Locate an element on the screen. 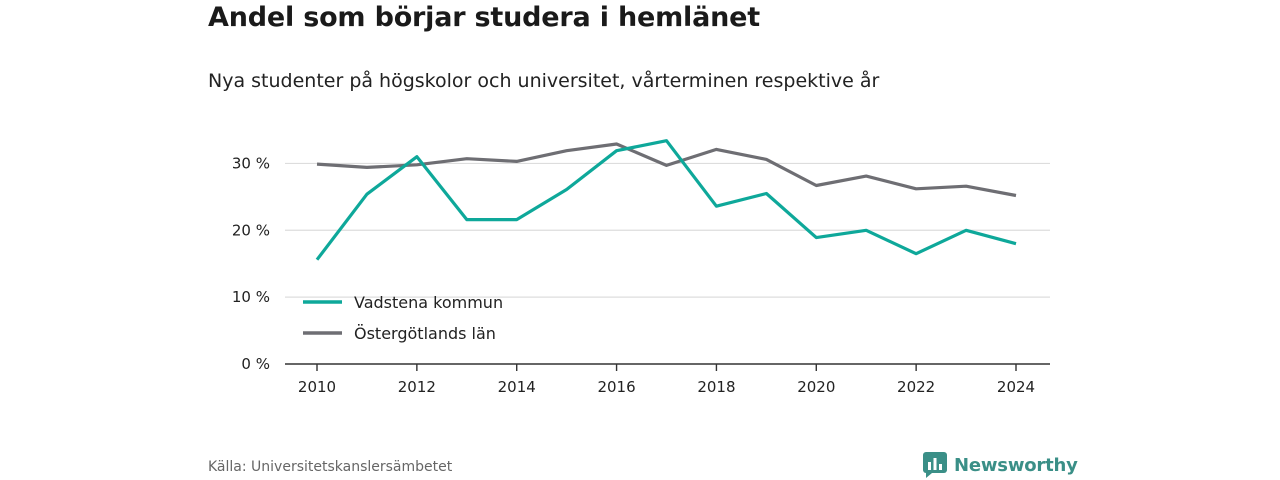 The height and width of the screenshot is (480, 1280). legend: Vadstena kommun Östergötlands län is located at coordinates (403, 318).